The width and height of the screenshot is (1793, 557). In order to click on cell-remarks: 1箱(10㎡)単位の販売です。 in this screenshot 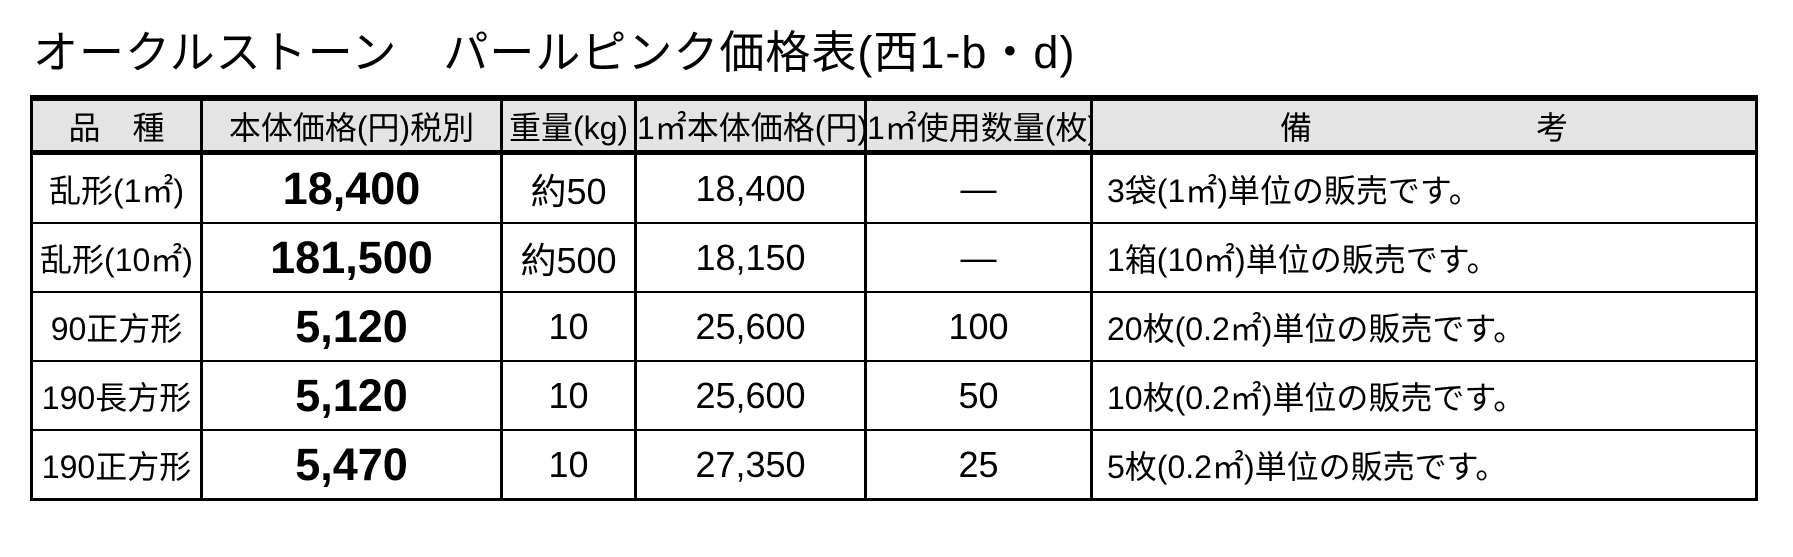, I will do `click(1424, 257)`.